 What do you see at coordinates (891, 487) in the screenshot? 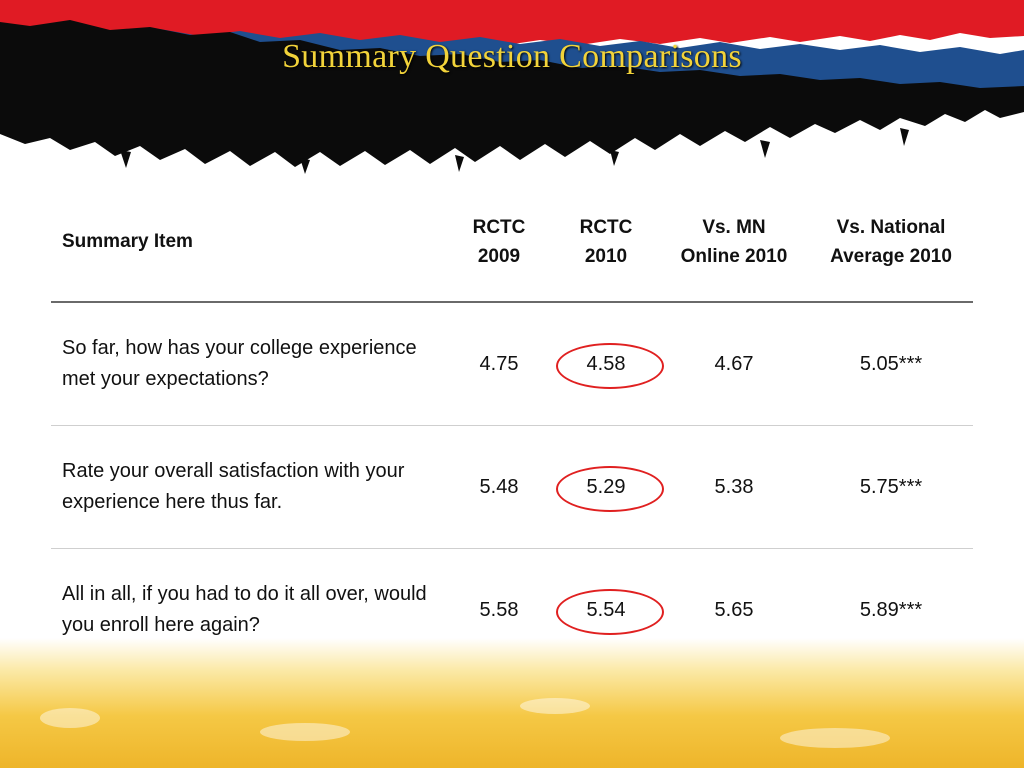
I see `cell-national-average-2010: 5.75***` at bounding box center [891, 487].